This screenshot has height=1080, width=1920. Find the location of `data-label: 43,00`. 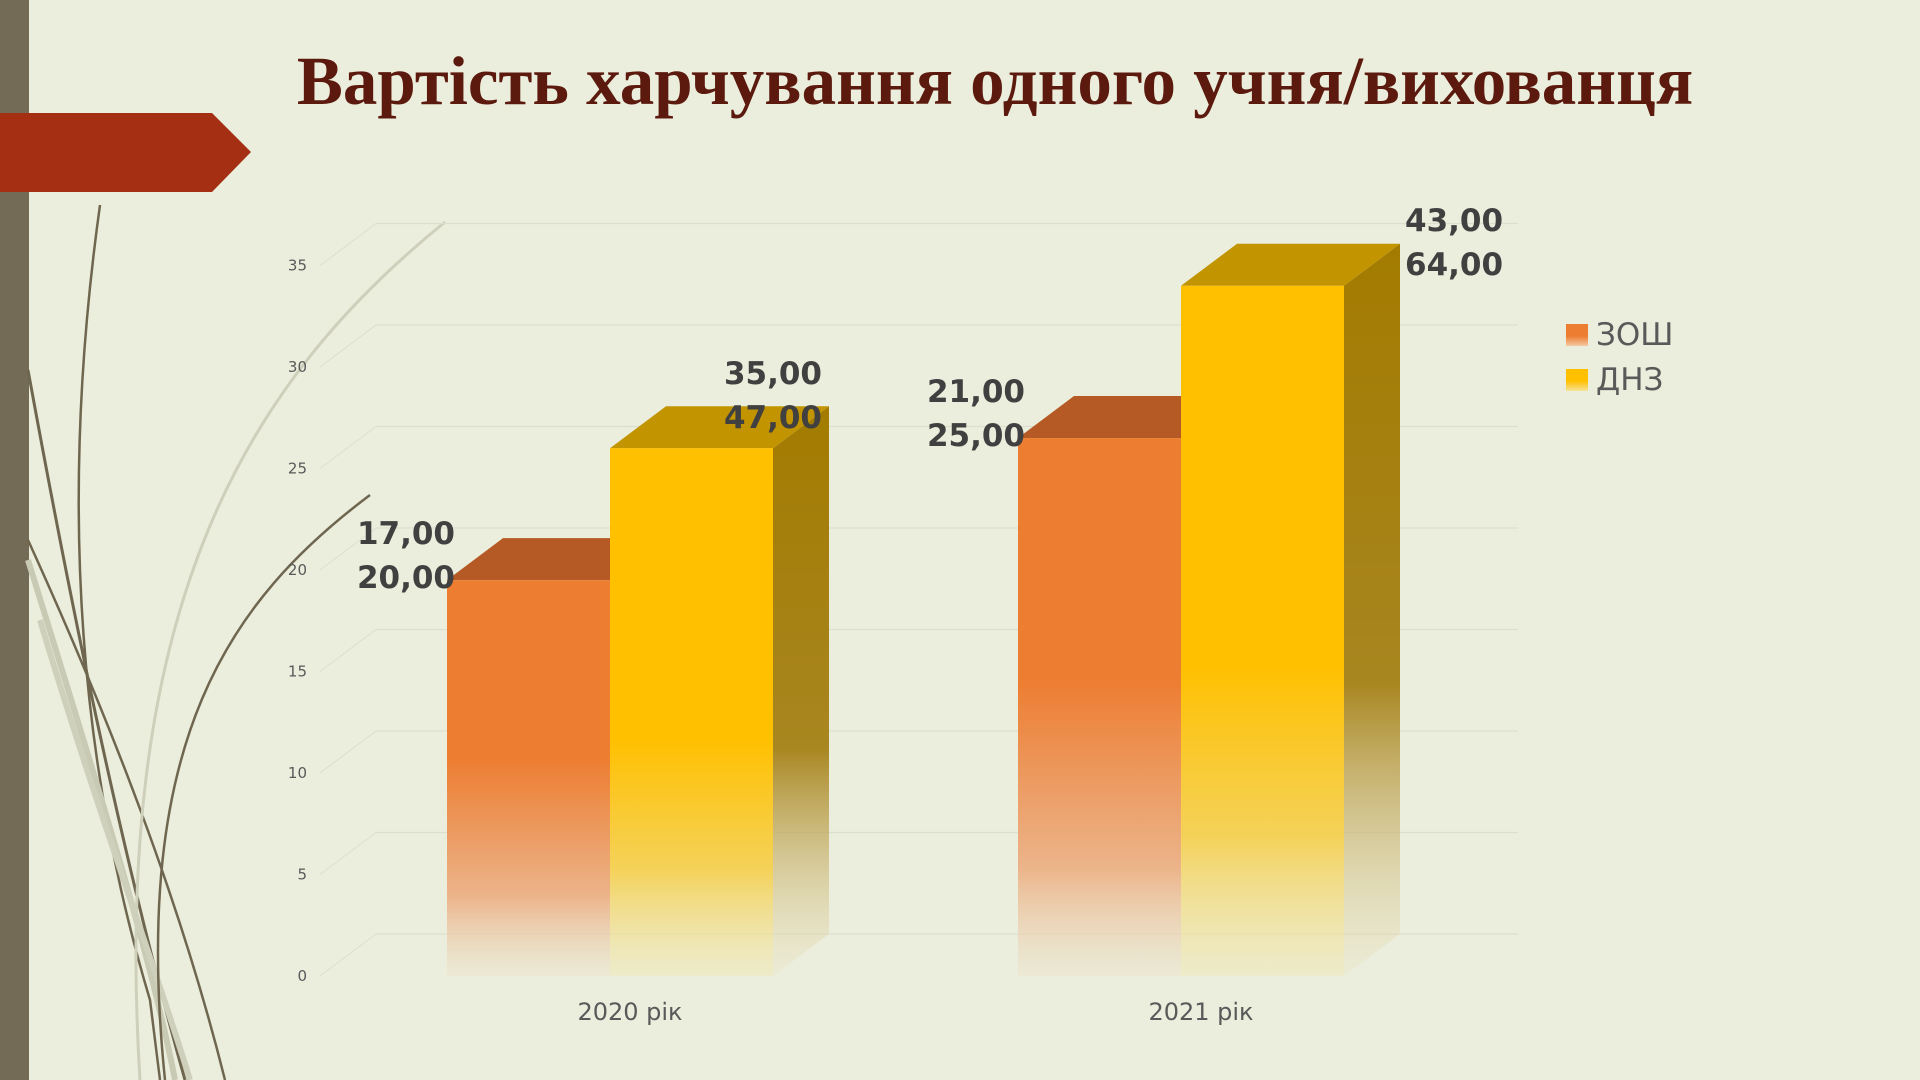

data-label: 43,00 is located at coordinates (1454, 221).